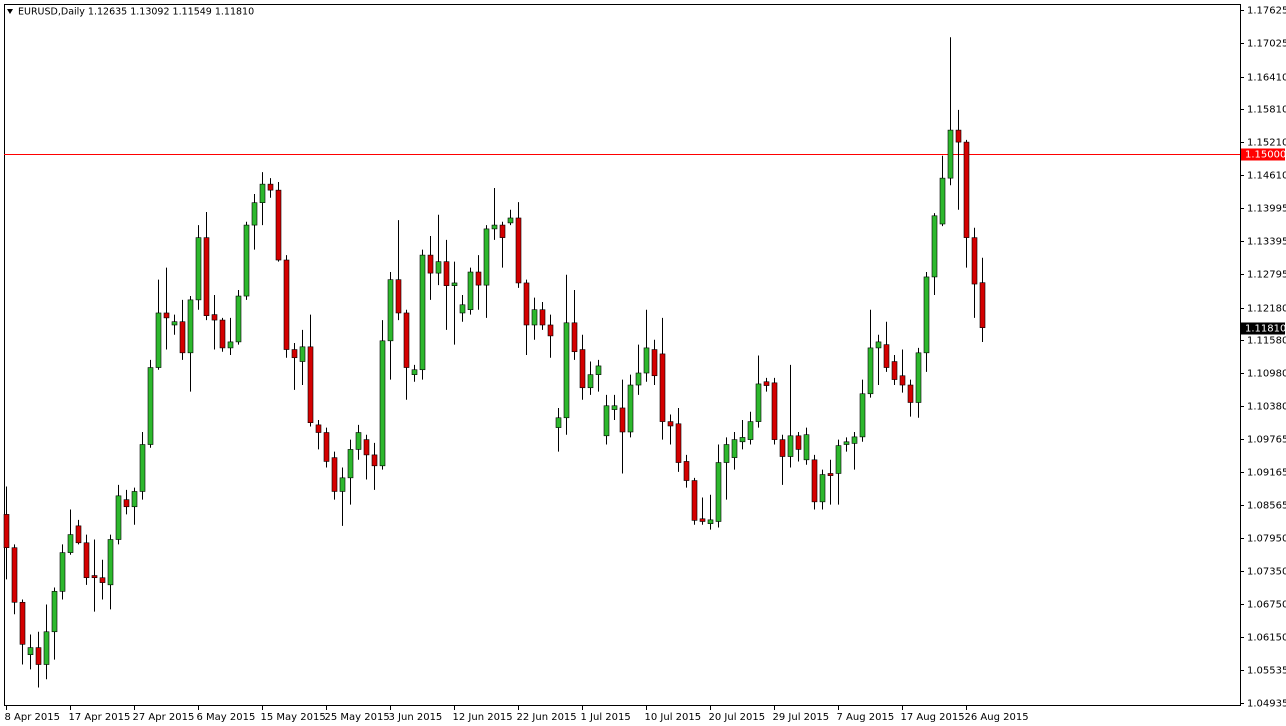 This screenshot has height=726, width=1286. I want to click on x-tick-label: 15 May 2015, so click(293, 717).